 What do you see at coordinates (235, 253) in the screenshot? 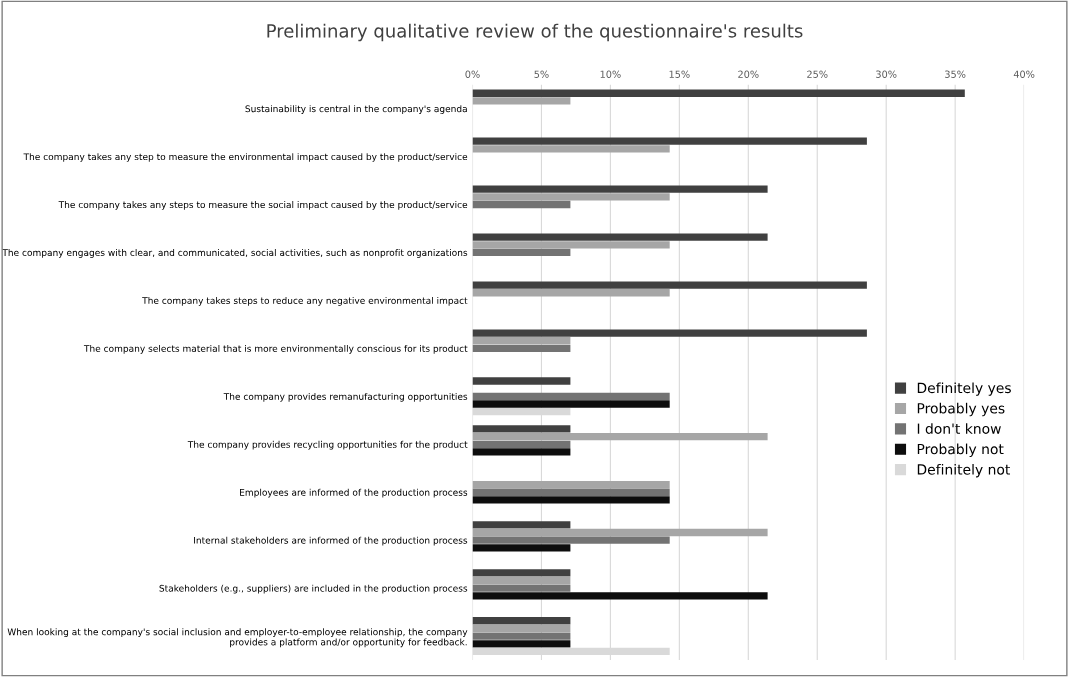
I see `y-tick-label: The company engages with clear, and communicated, social activities, such as nonprofit organizations` at bounding box center [235, 253].